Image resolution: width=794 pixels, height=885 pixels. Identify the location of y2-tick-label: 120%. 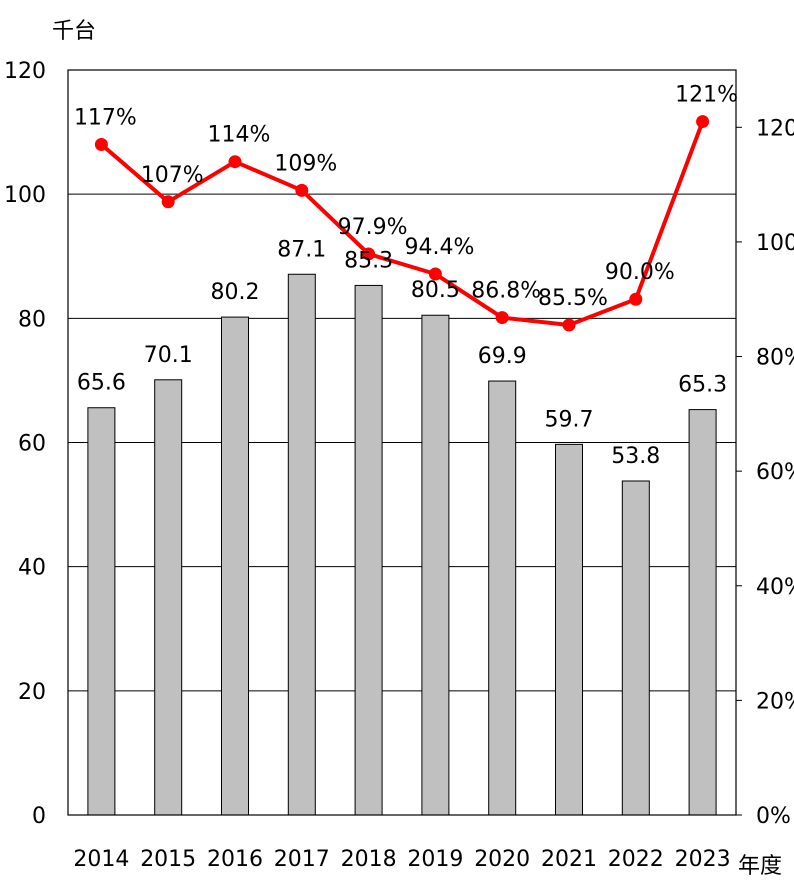
(775, 128).